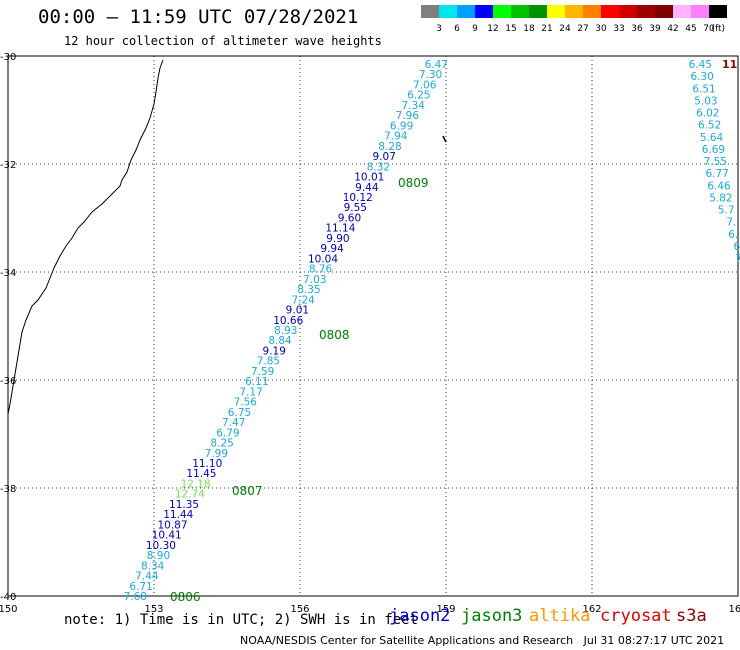  I want to click on swh-value: 6.77, so click(716, 174).